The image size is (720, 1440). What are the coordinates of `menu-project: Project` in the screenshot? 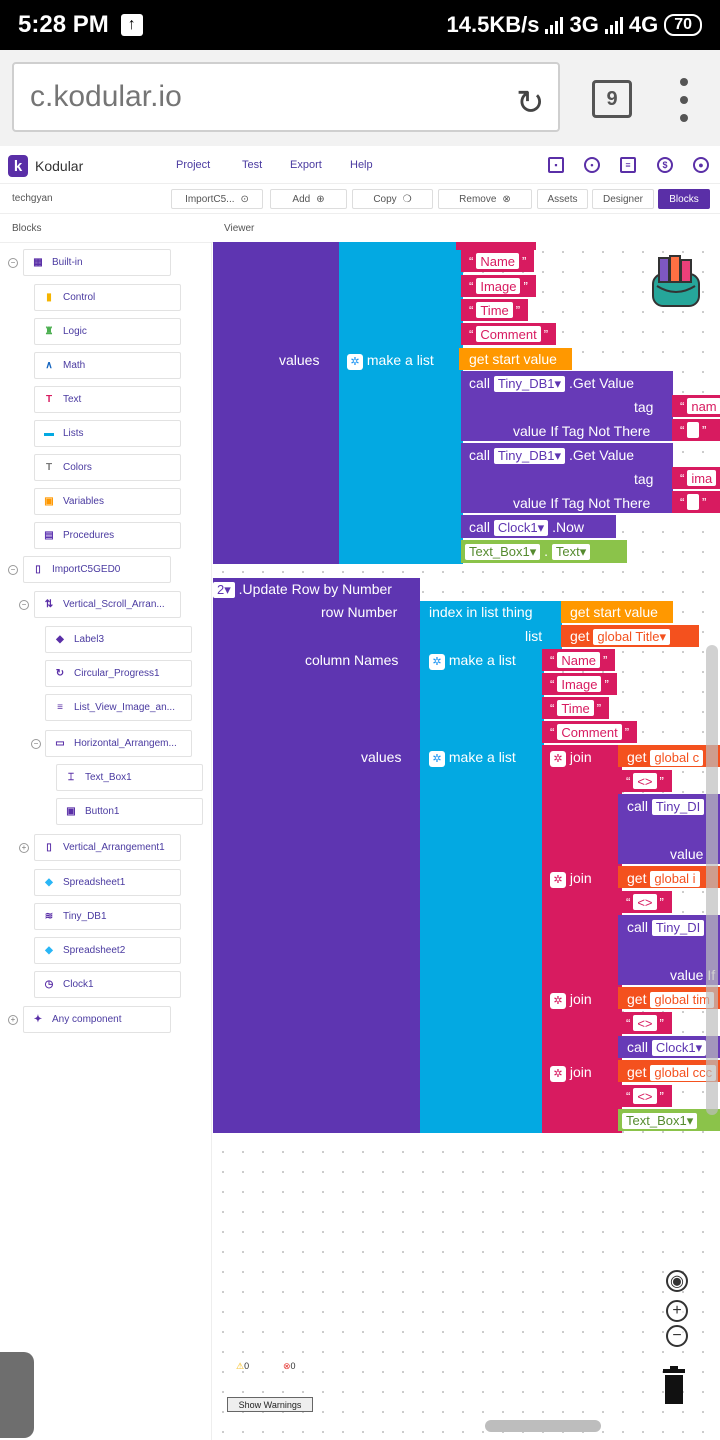 It's located at (193, 165).